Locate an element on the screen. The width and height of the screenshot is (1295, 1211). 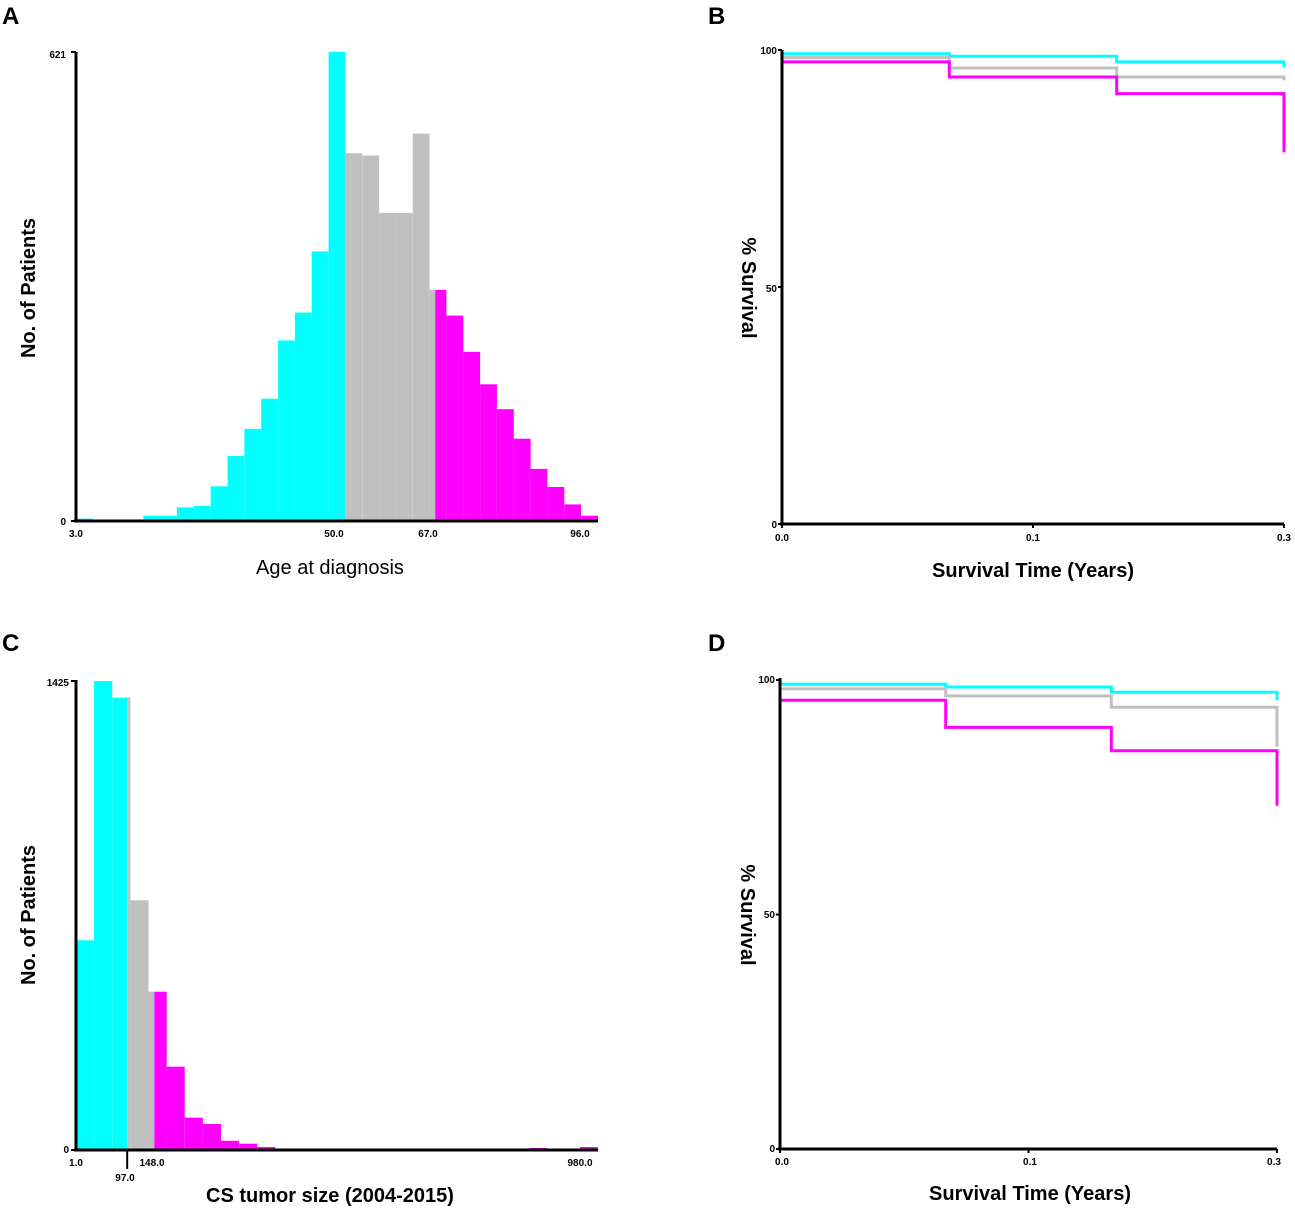
x-tick-label-b-1: 0.1 is located at coordinates (1033, 538).